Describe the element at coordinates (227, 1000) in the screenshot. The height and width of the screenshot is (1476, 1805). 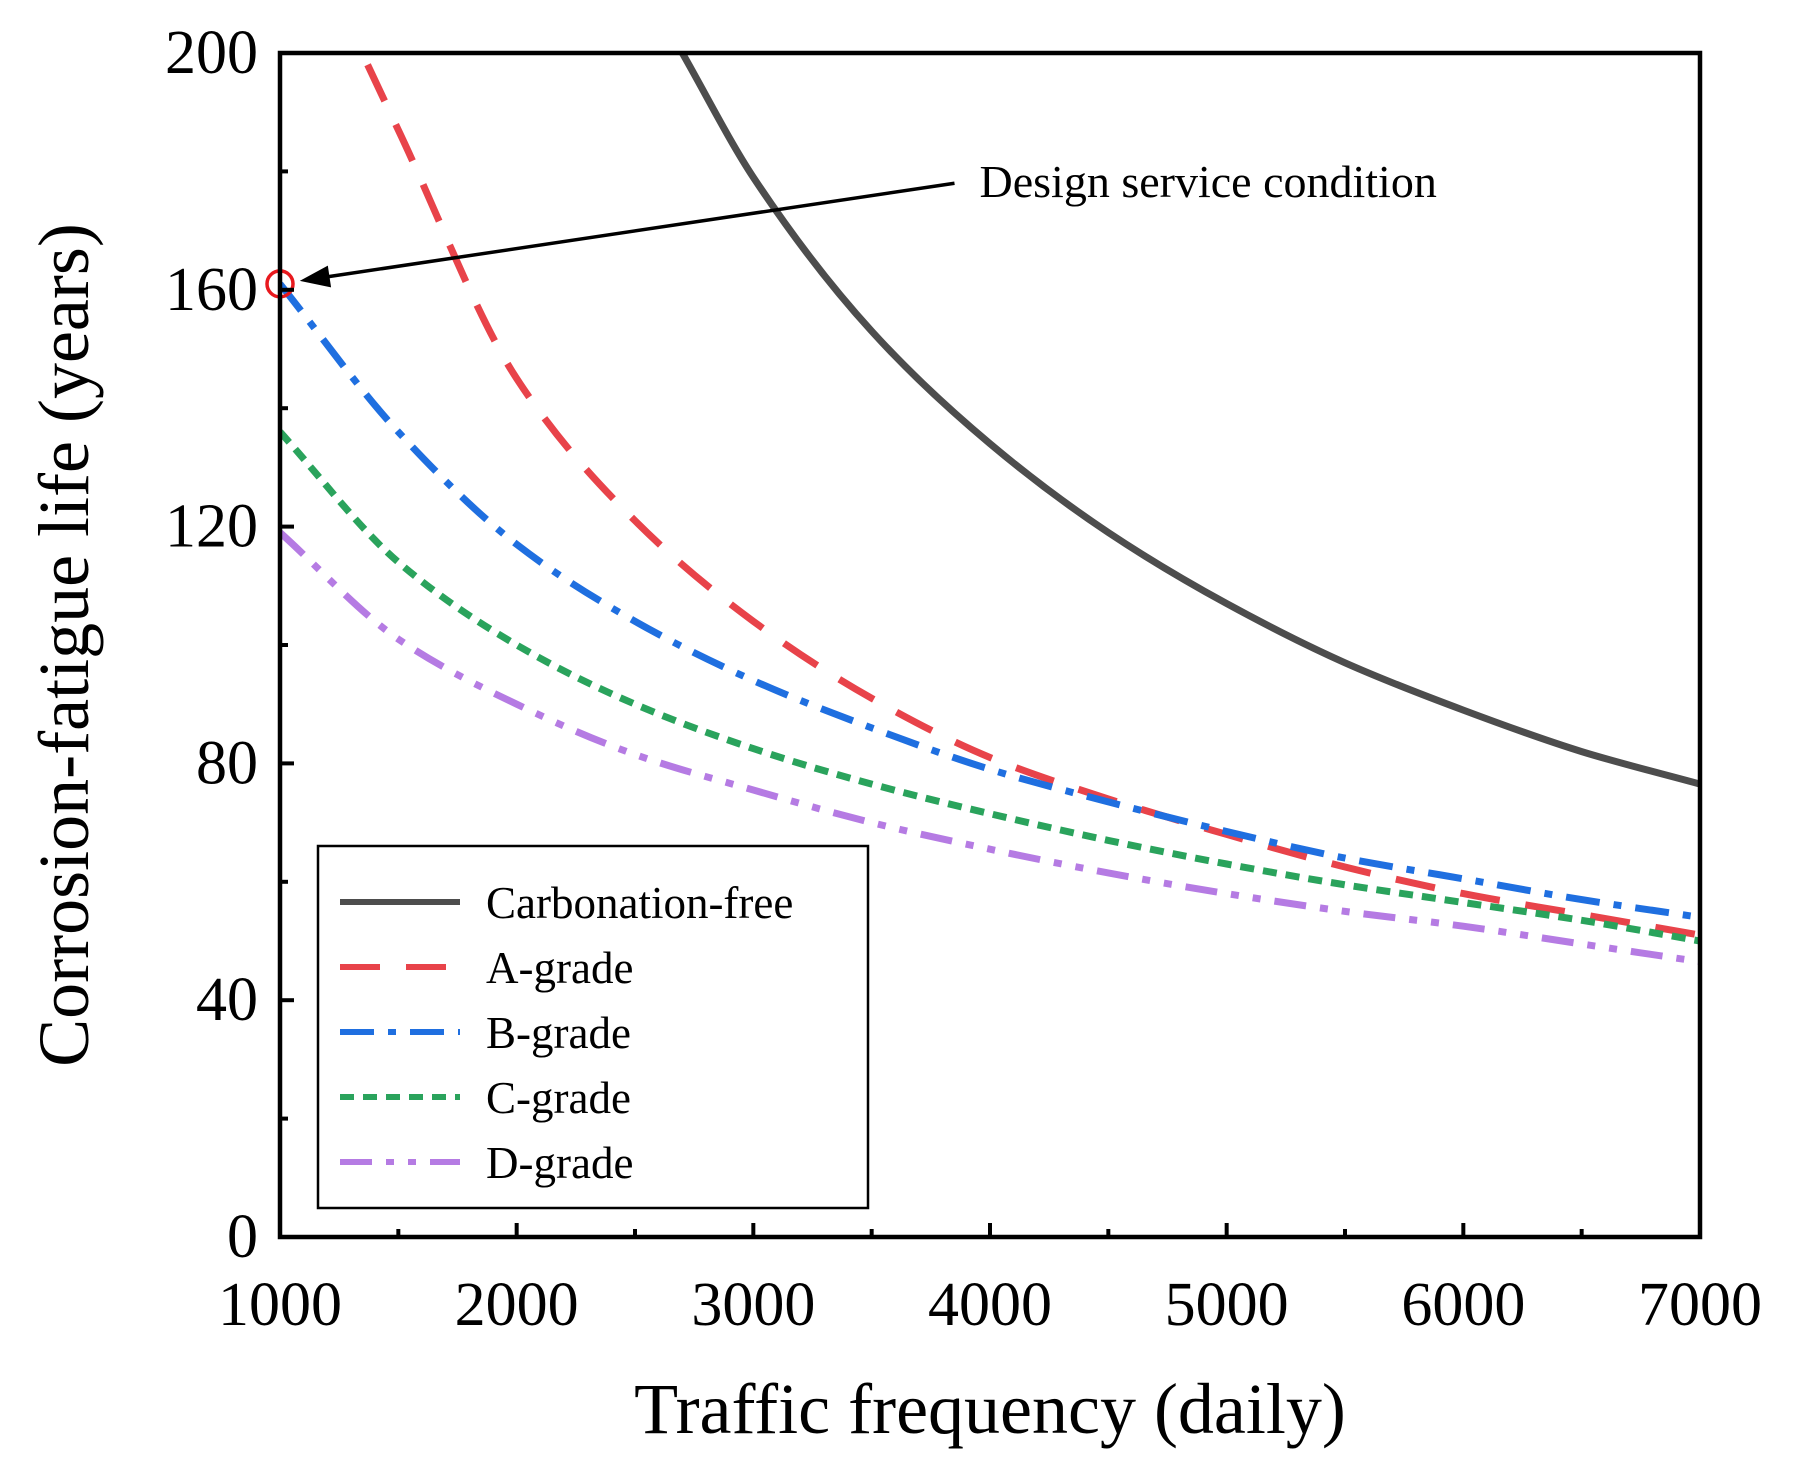
I see `y-tick-label: 40` at that location.